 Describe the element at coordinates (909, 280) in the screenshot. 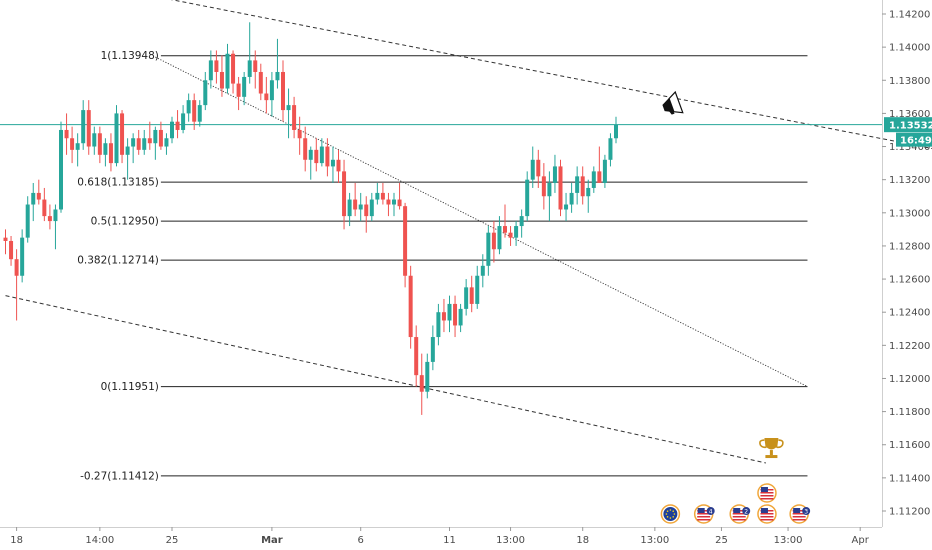

I see `price-tick-label: 1.12600` at that location.